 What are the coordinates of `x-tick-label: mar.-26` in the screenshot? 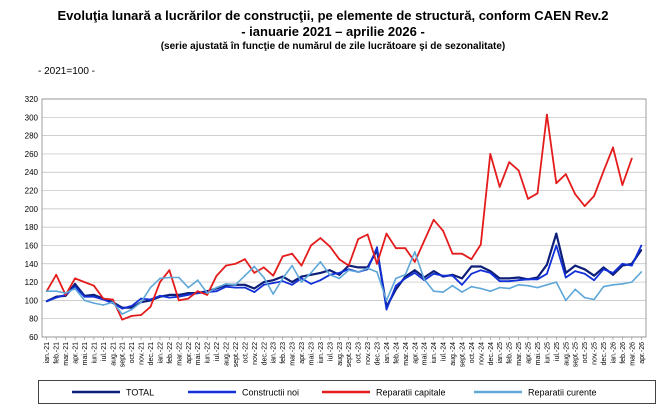 It's located at (632, 354).